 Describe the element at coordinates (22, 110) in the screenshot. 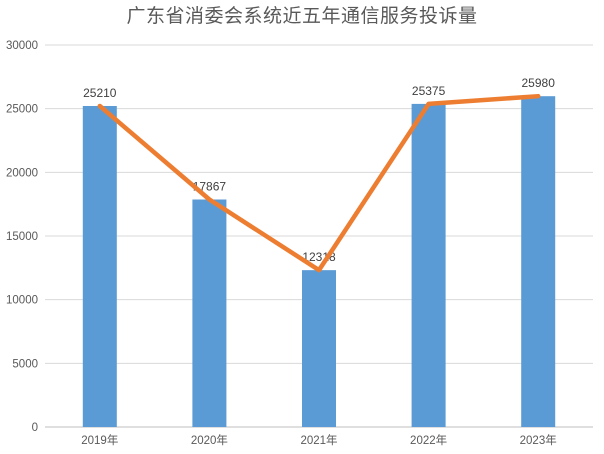

I see `y-tick-label: 25000` at that location.